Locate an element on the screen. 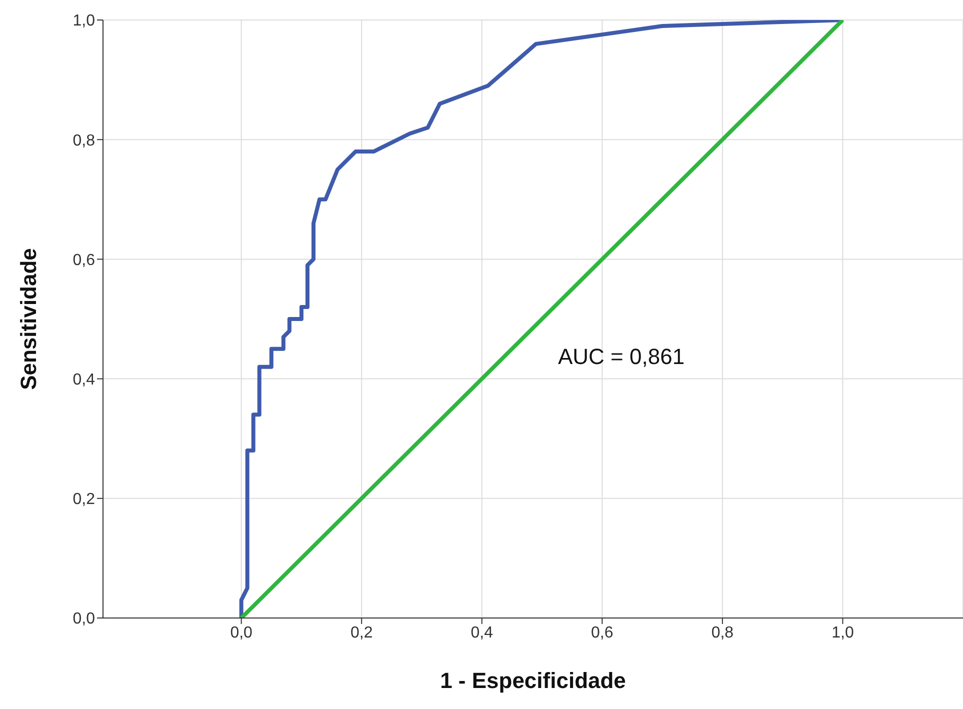 This screenshot has width=963, height=709. x-tick-label: 0,6 is located at coordinates (602, 633).